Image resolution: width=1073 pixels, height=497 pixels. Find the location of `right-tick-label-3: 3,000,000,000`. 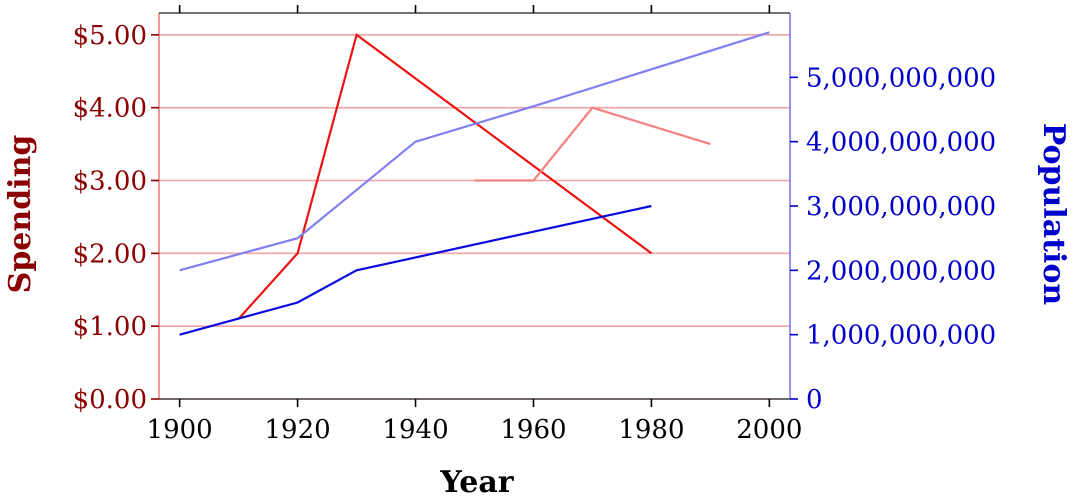

right-tick-label-3: 3,000,000,000 is located at coordinates (901, 207).